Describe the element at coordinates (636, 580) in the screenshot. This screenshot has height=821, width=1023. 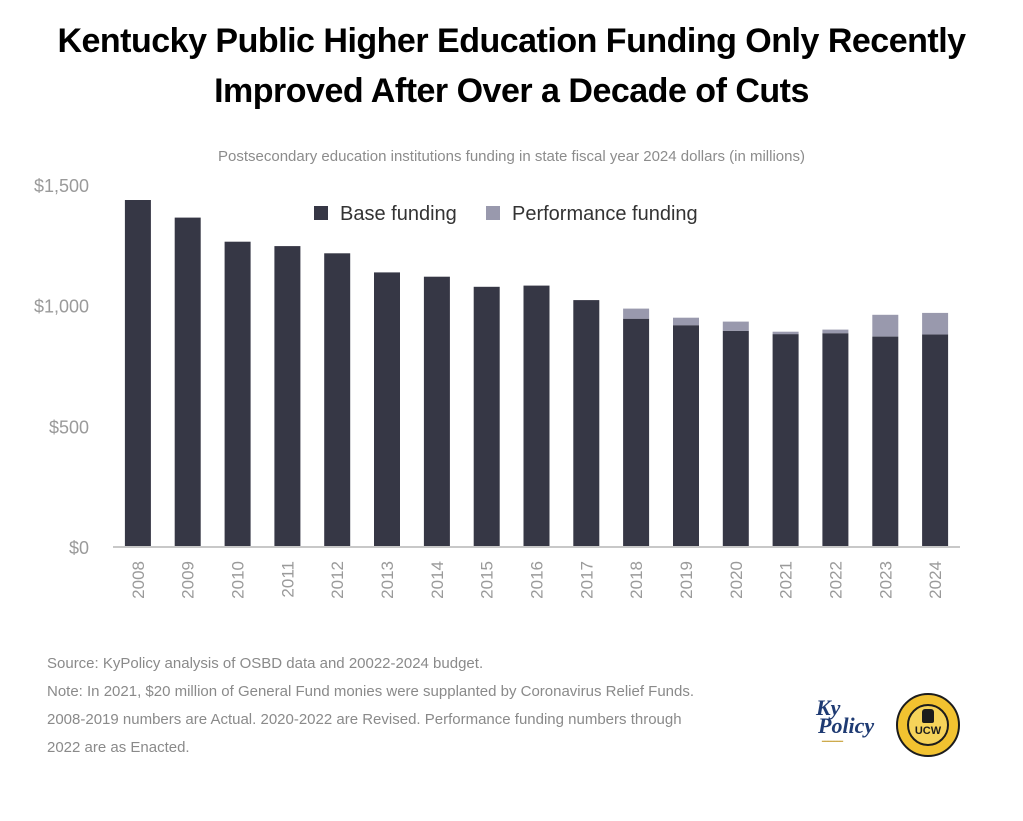
I see `x-tick-label: 2018` at that location.